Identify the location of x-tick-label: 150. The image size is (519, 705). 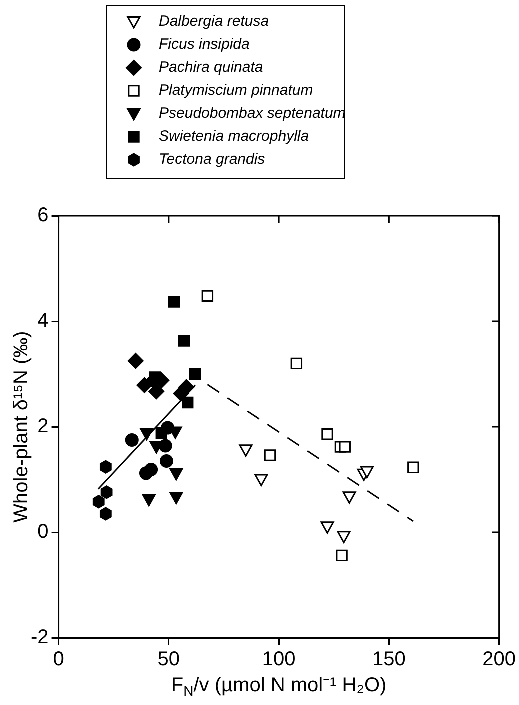
(389, 659).